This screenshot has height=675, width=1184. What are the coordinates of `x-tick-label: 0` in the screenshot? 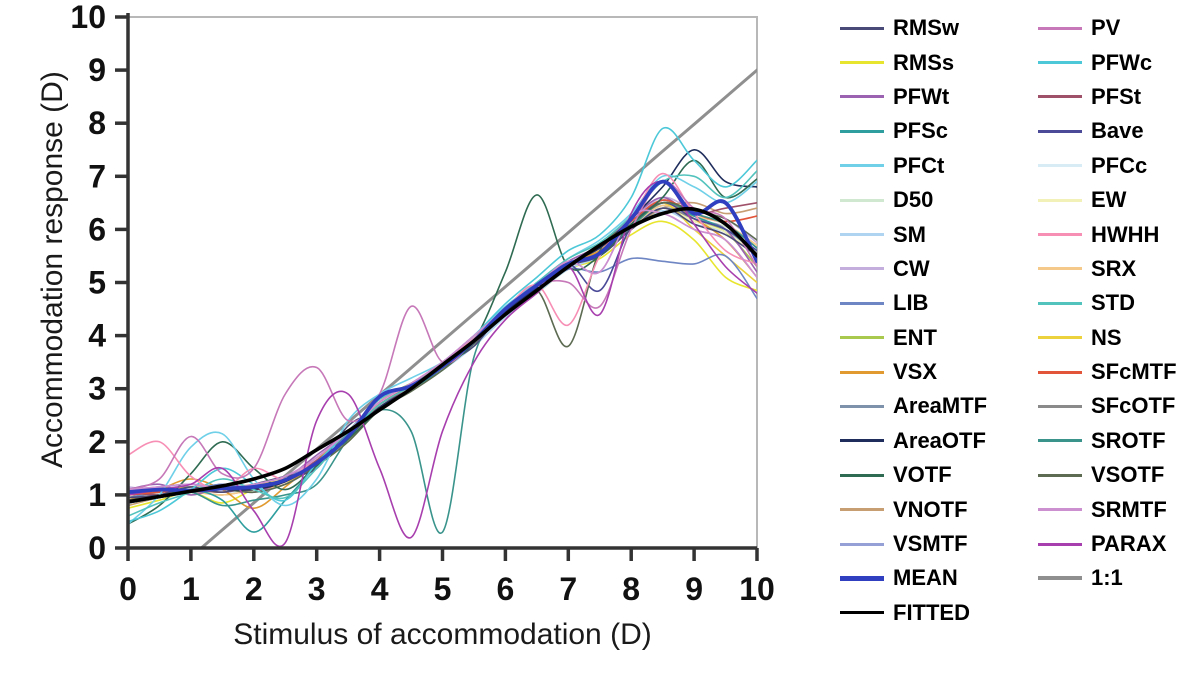 It's located at (128, 589).